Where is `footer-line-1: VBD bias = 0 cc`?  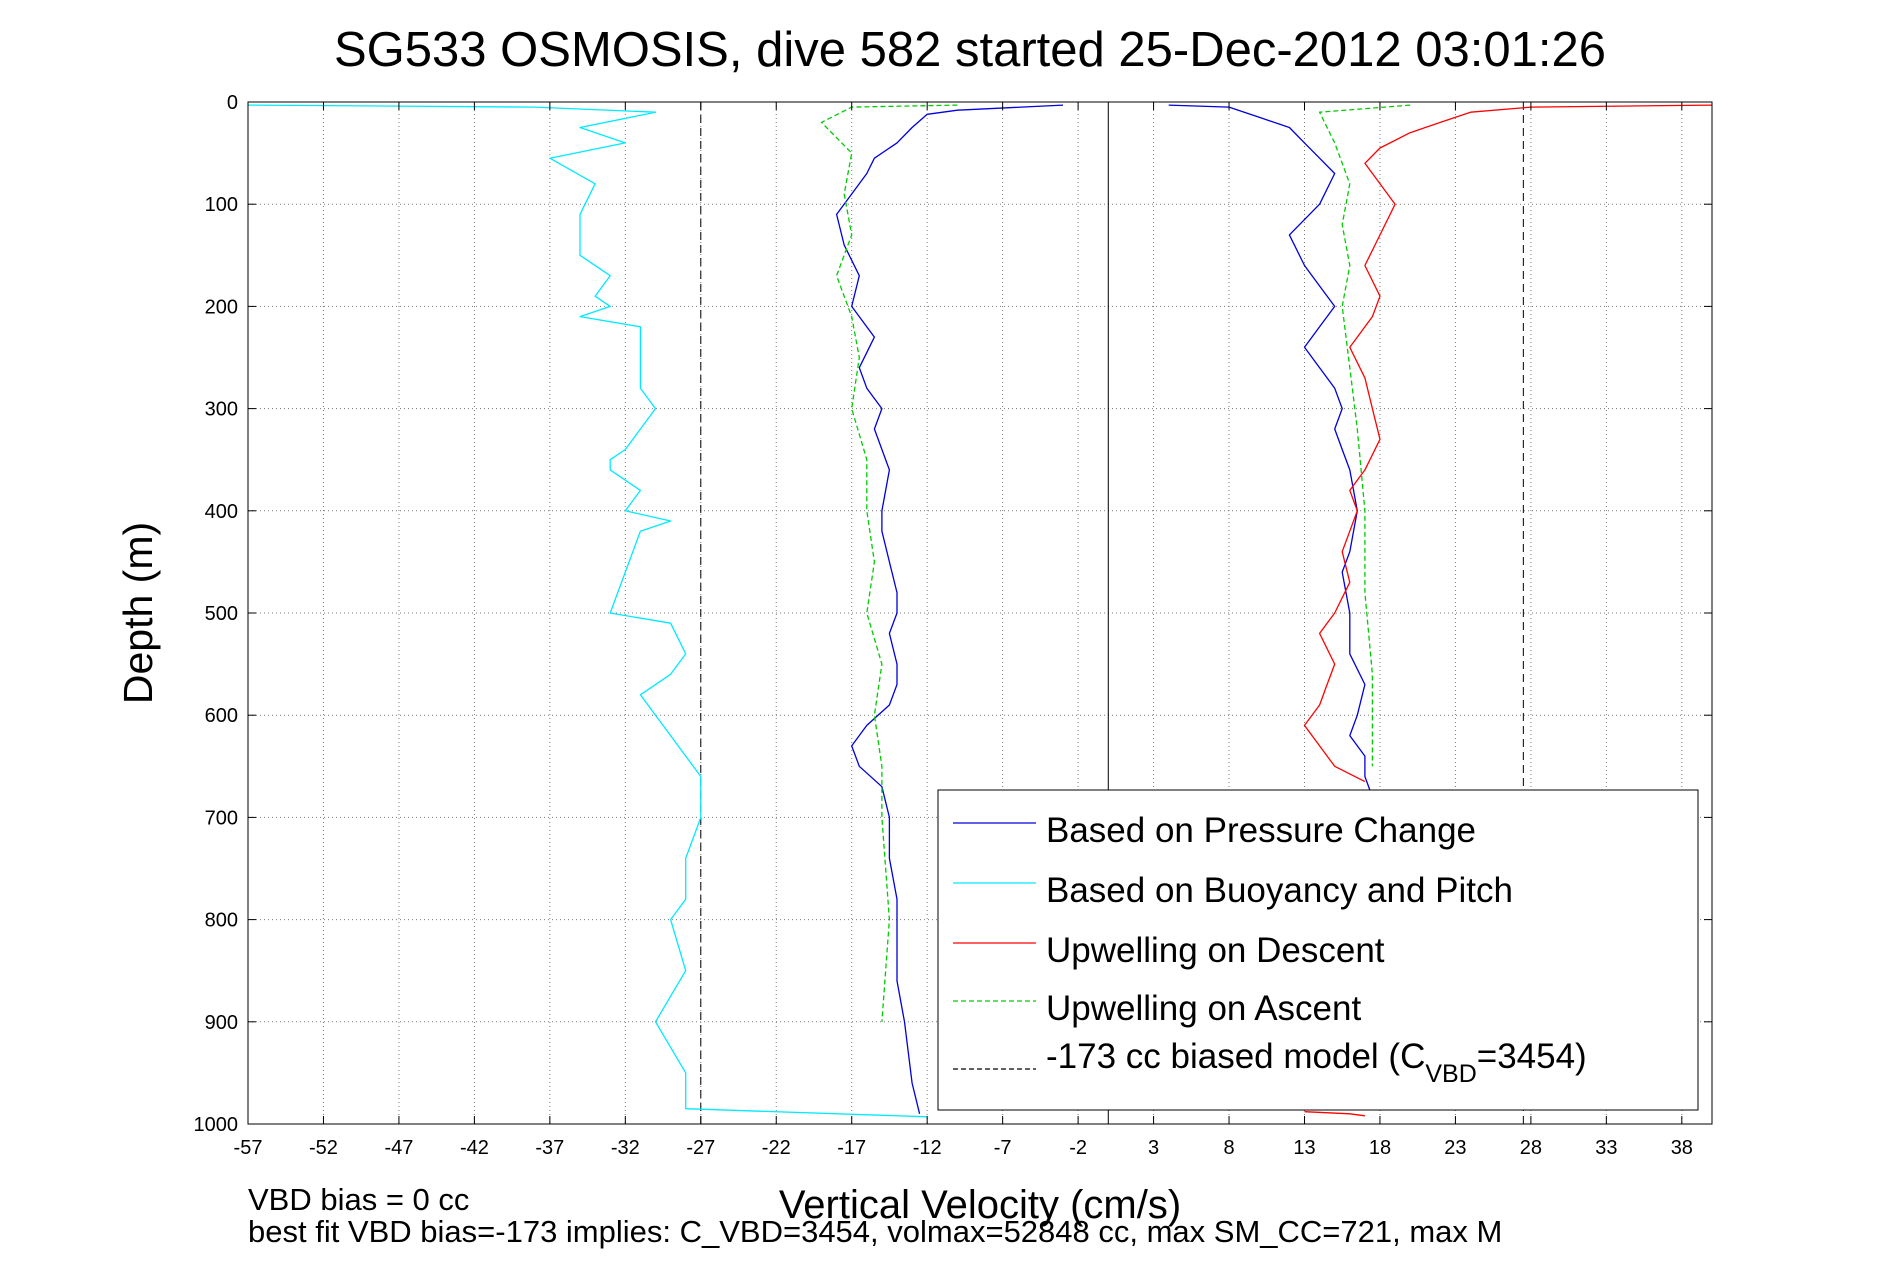
footer-line-1: VBD bias = 0 cc is located at coordinates (358, 1199).